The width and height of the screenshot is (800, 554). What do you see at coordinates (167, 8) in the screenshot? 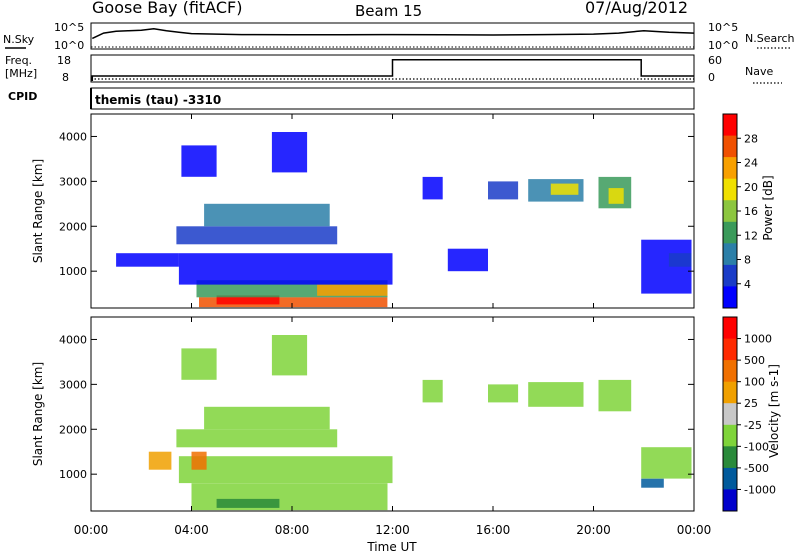
I see `station-title: Goose Bay (fitACF)` at bounding box center [167, 8].